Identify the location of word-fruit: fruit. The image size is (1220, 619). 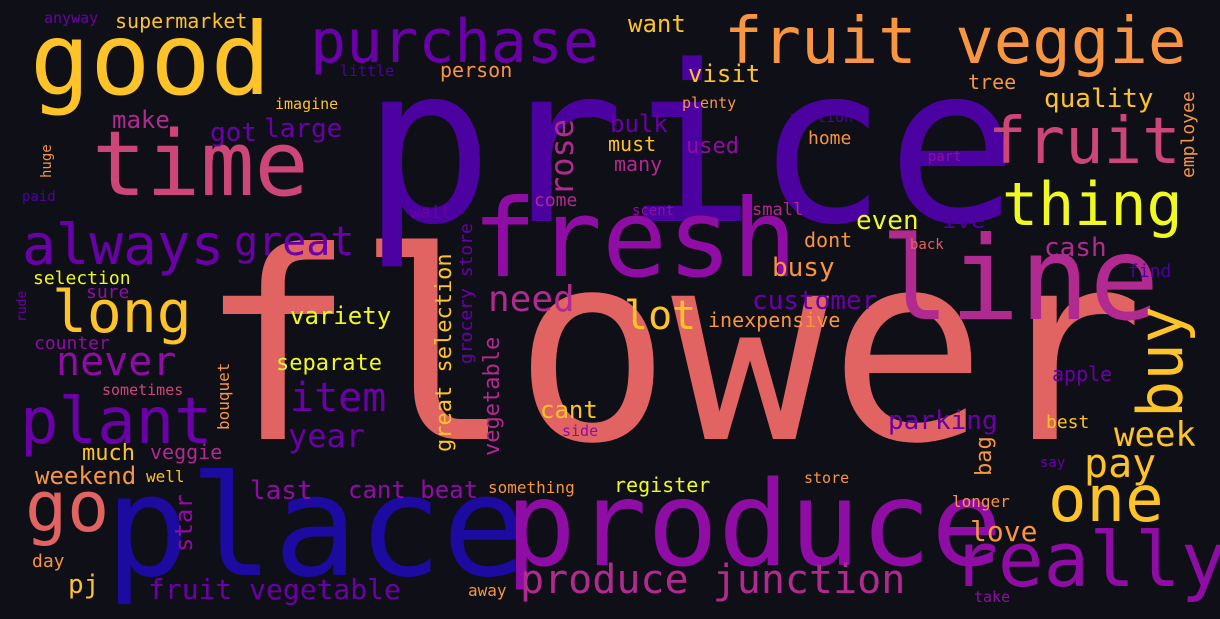
(1084, 142).